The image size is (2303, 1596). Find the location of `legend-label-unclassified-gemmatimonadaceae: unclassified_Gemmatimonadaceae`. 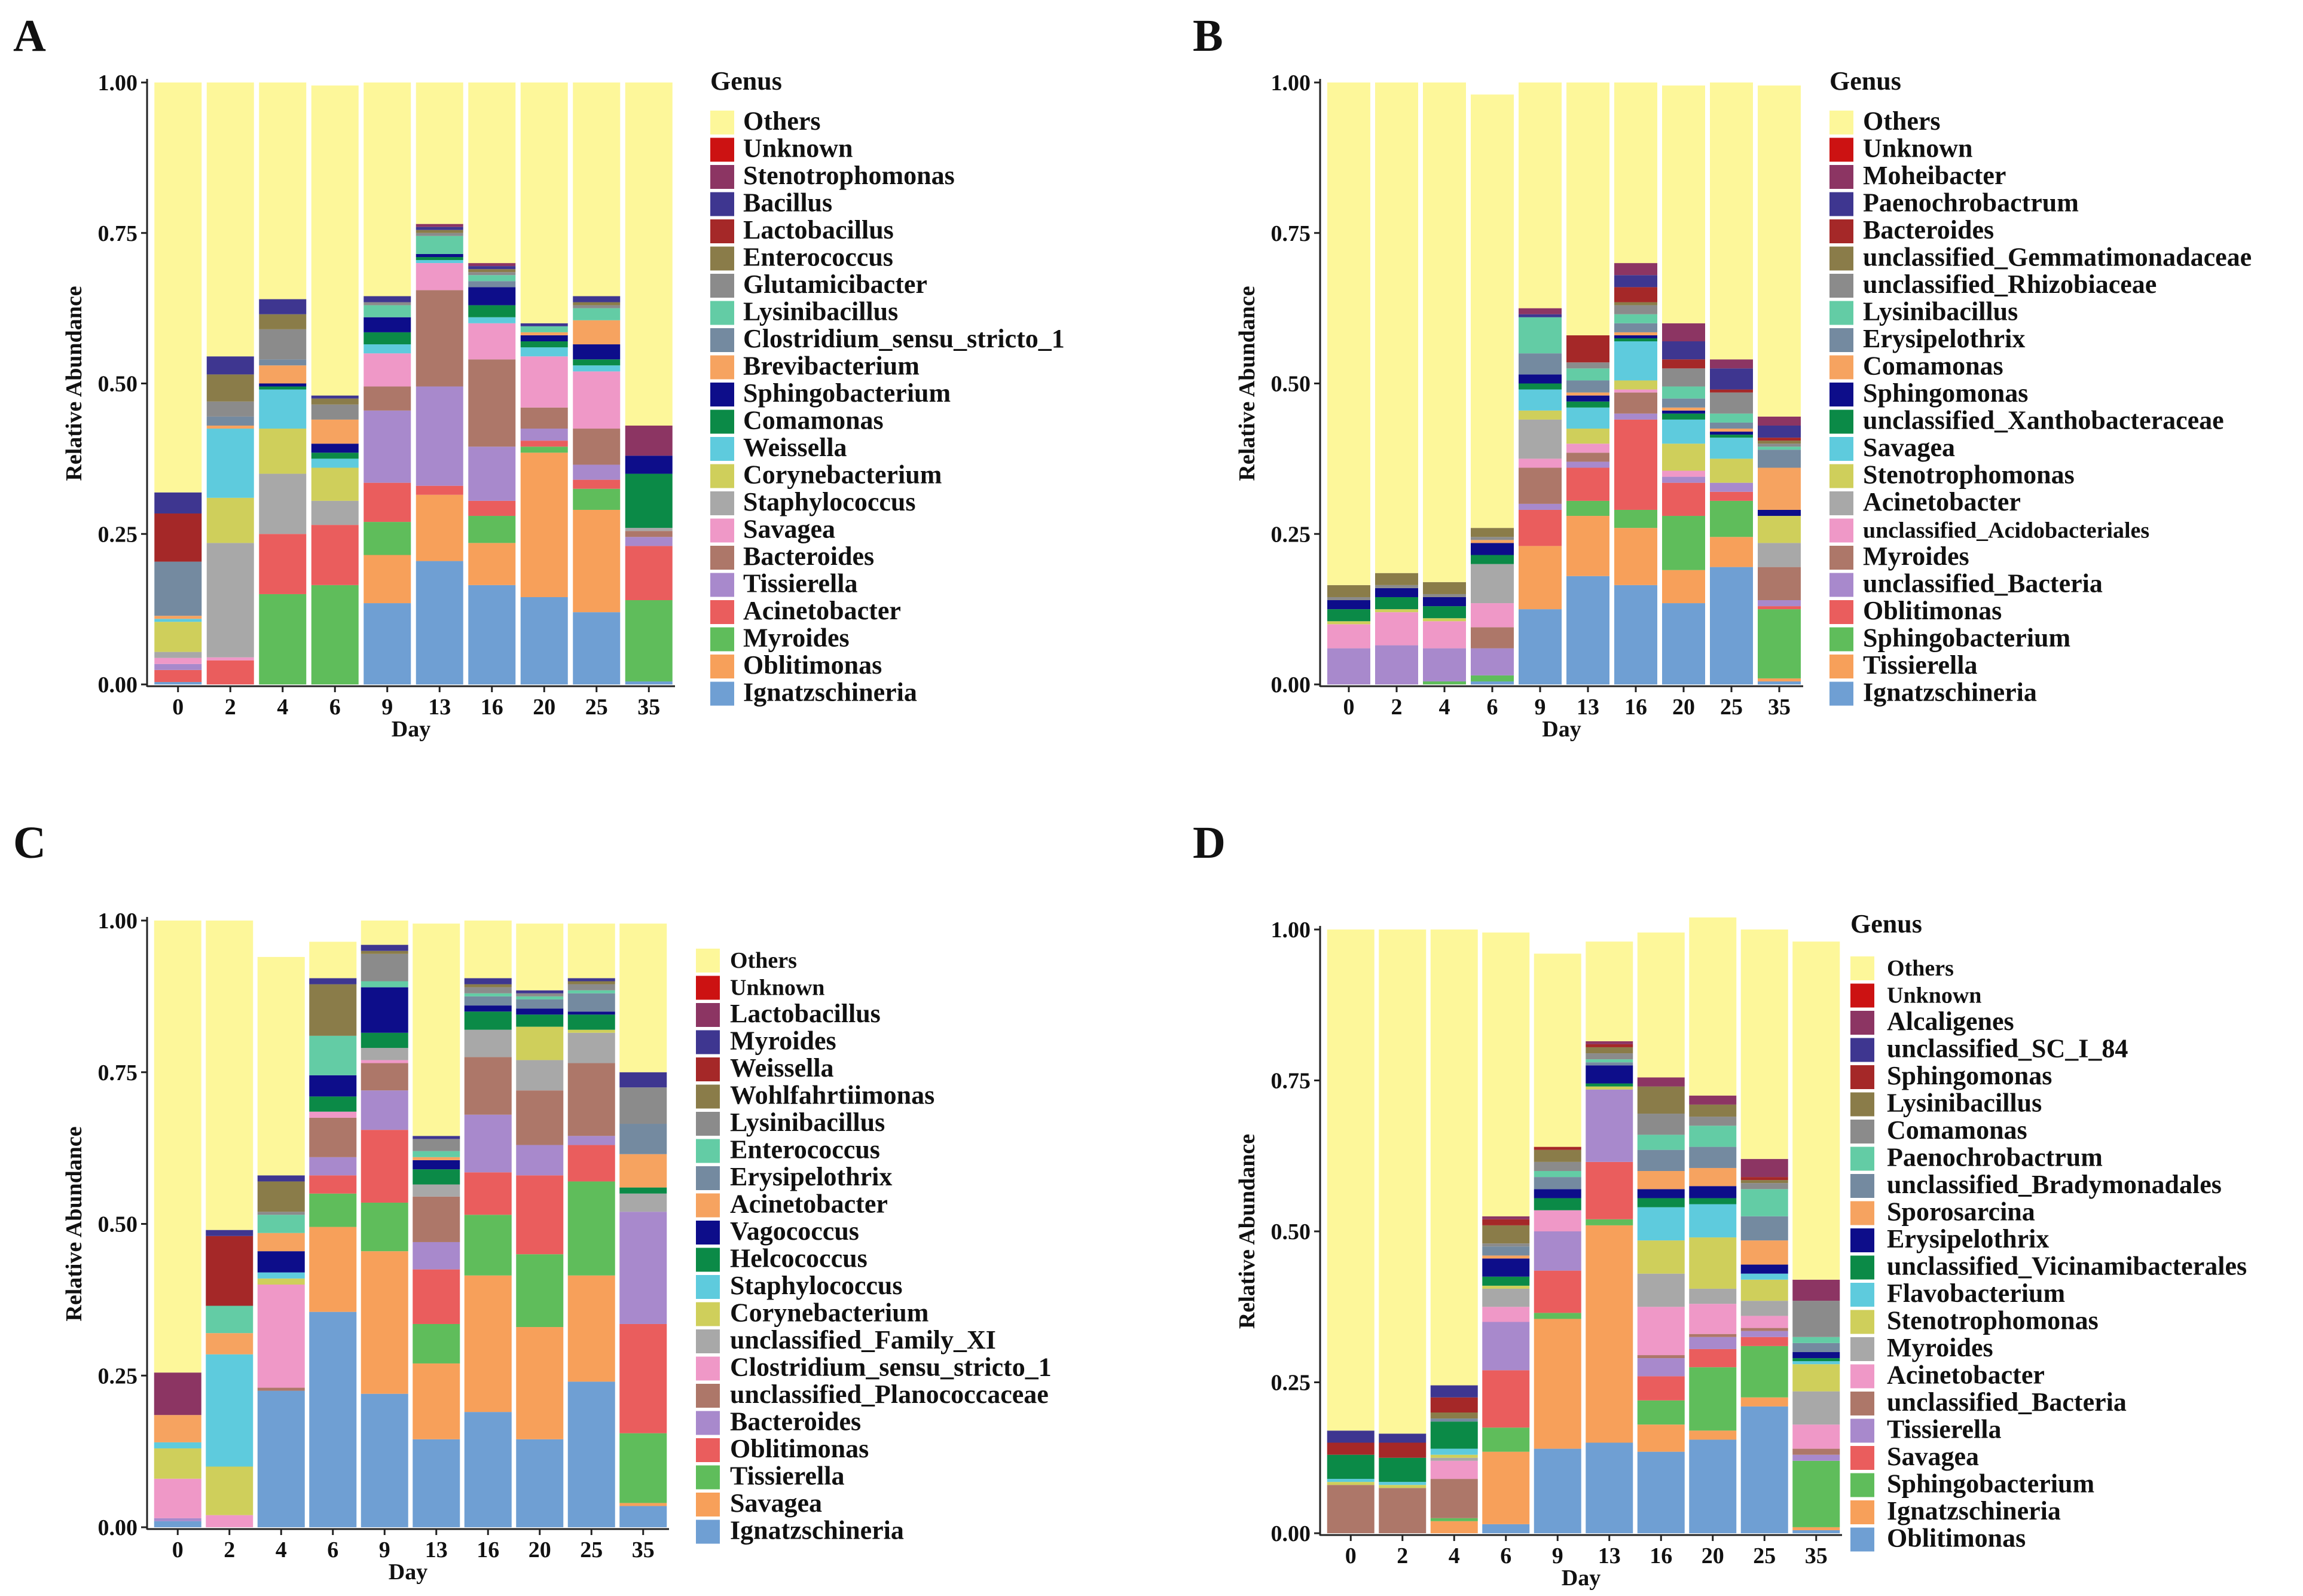

legend-label-unclassified-gemmatimonadaceae: unclassified_Gemmatimonadaceae is located at coordinates (2057, 257).